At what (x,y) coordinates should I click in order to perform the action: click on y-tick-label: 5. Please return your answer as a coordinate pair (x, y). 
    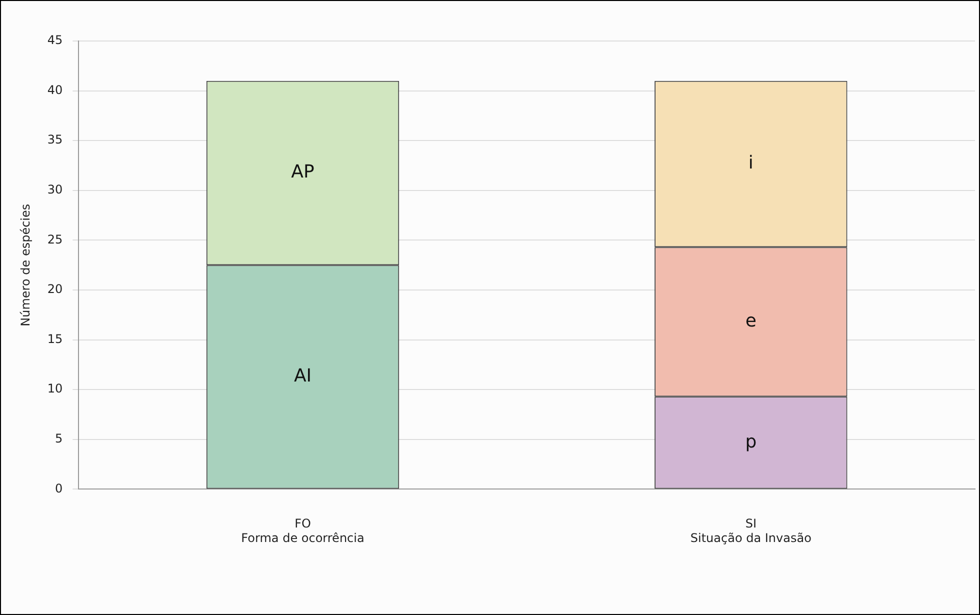
    Looking at the image, I should click on (59, 439).